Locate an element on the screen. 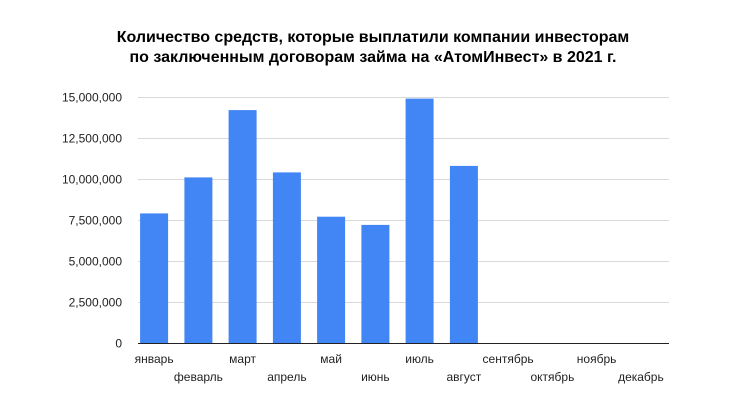 Image resolution: width=746 pixels, height=420 pixels. x-tick-label: август is located at coordinates (464, 377).